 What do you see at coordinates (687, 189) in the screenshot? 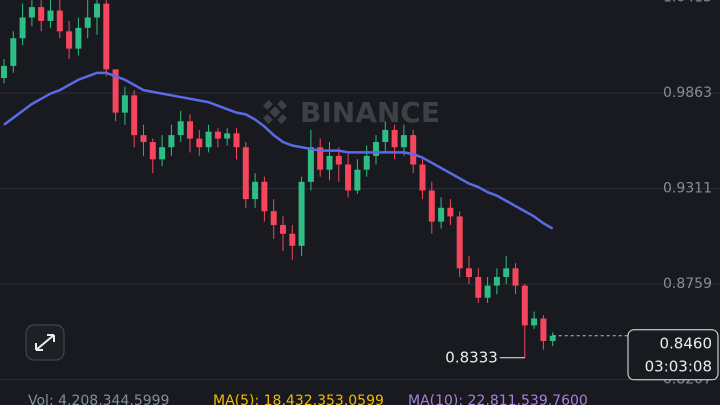
I see `y-tick-label: 0.9311` at bounding box center [687, 189].